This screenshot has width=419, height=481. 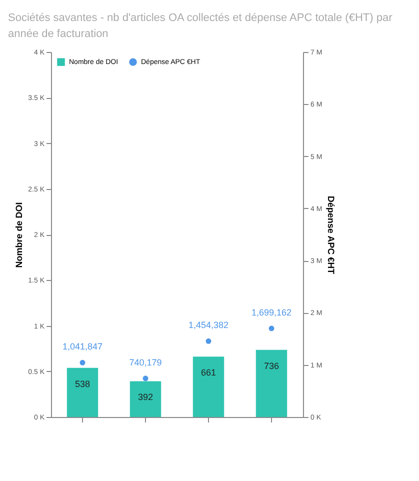 What do you see at coordinates (331, 235) in the screenshot?
I see `y2-axis-title: Dépense APC €HT` at bounding box center [331, 235].